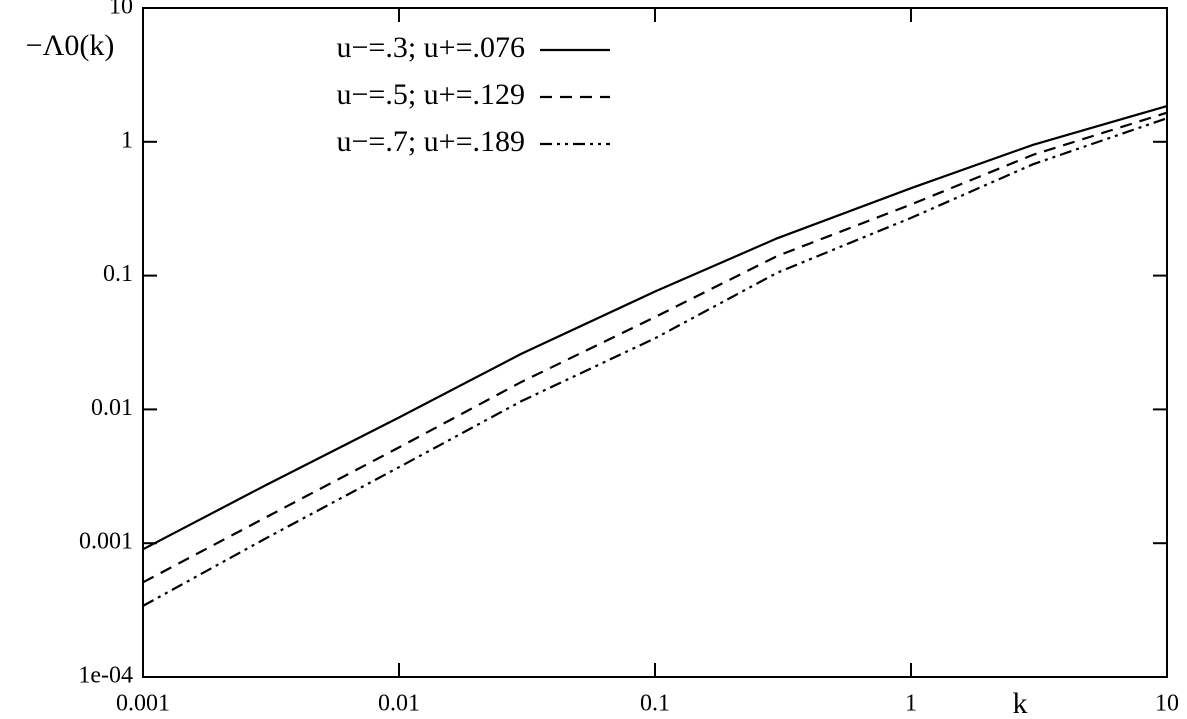 This screenshot has width=1187, height=719. What do you see at coordinates (399, 704) in the screenshot?
I see `x-tick-label: 0.01` at bounding box center [399, 704].